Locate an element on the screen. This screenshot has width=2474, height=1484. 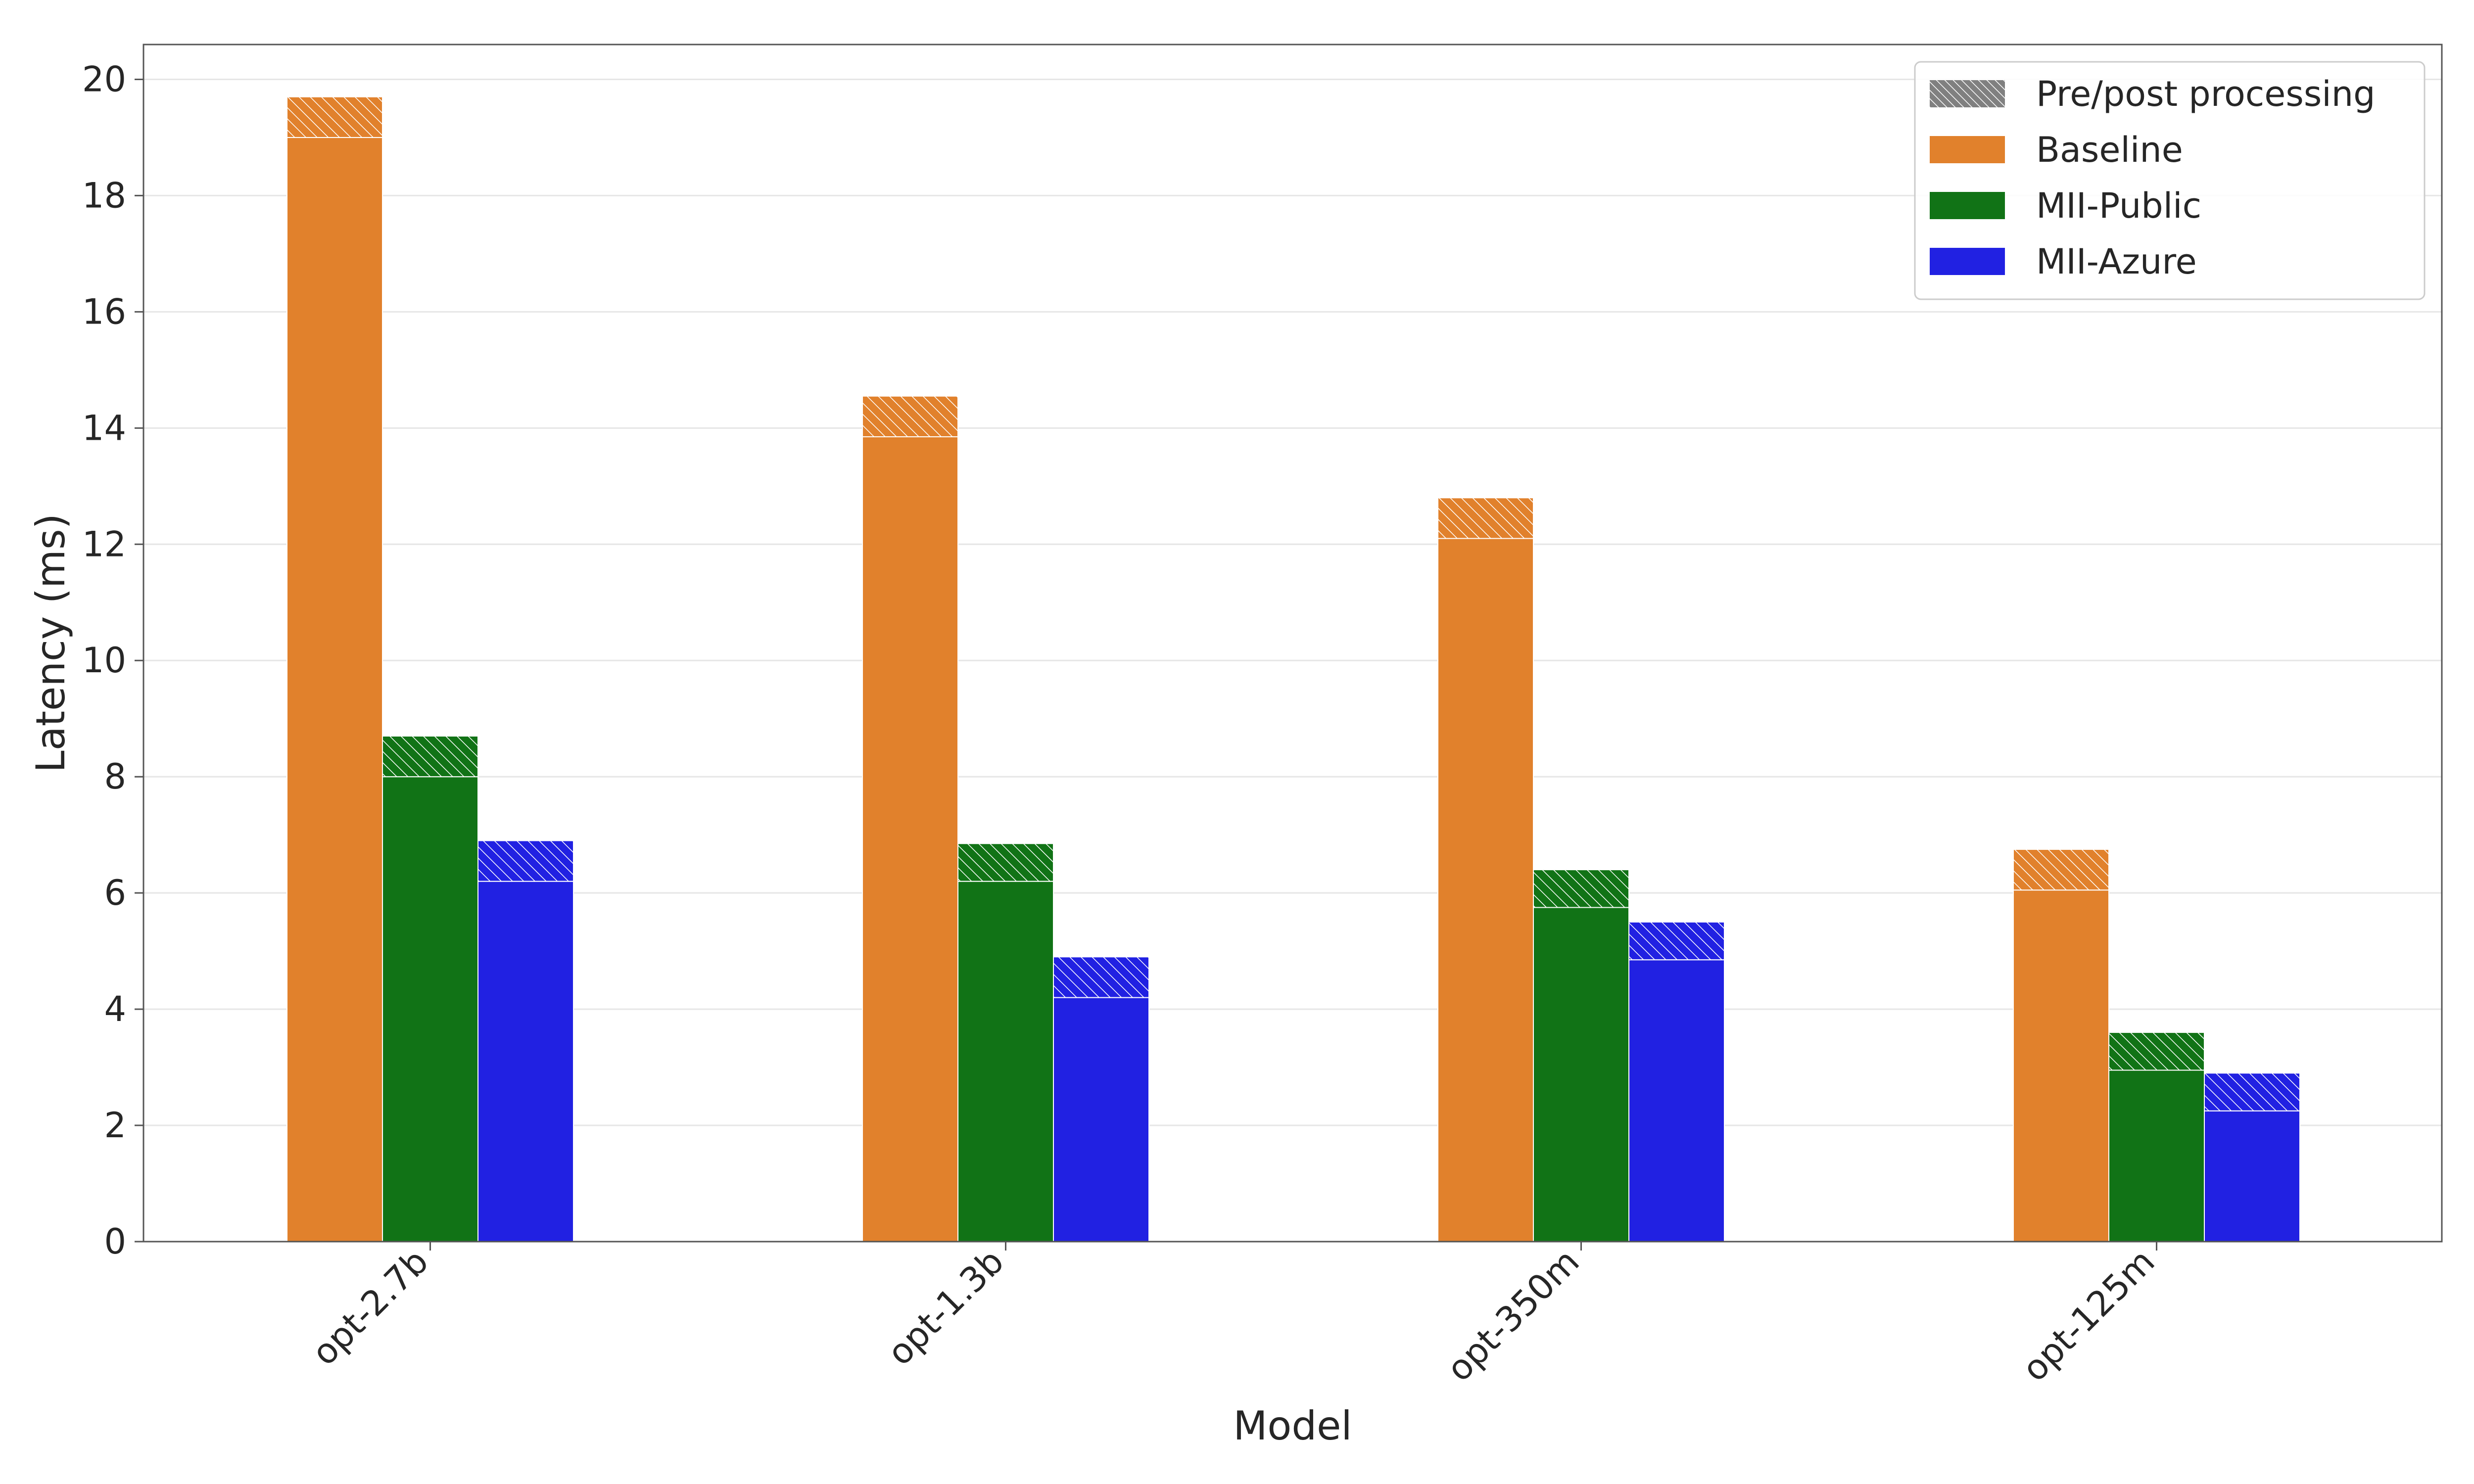
x-axis-label: Model is located at coordinates (1293, 1426).